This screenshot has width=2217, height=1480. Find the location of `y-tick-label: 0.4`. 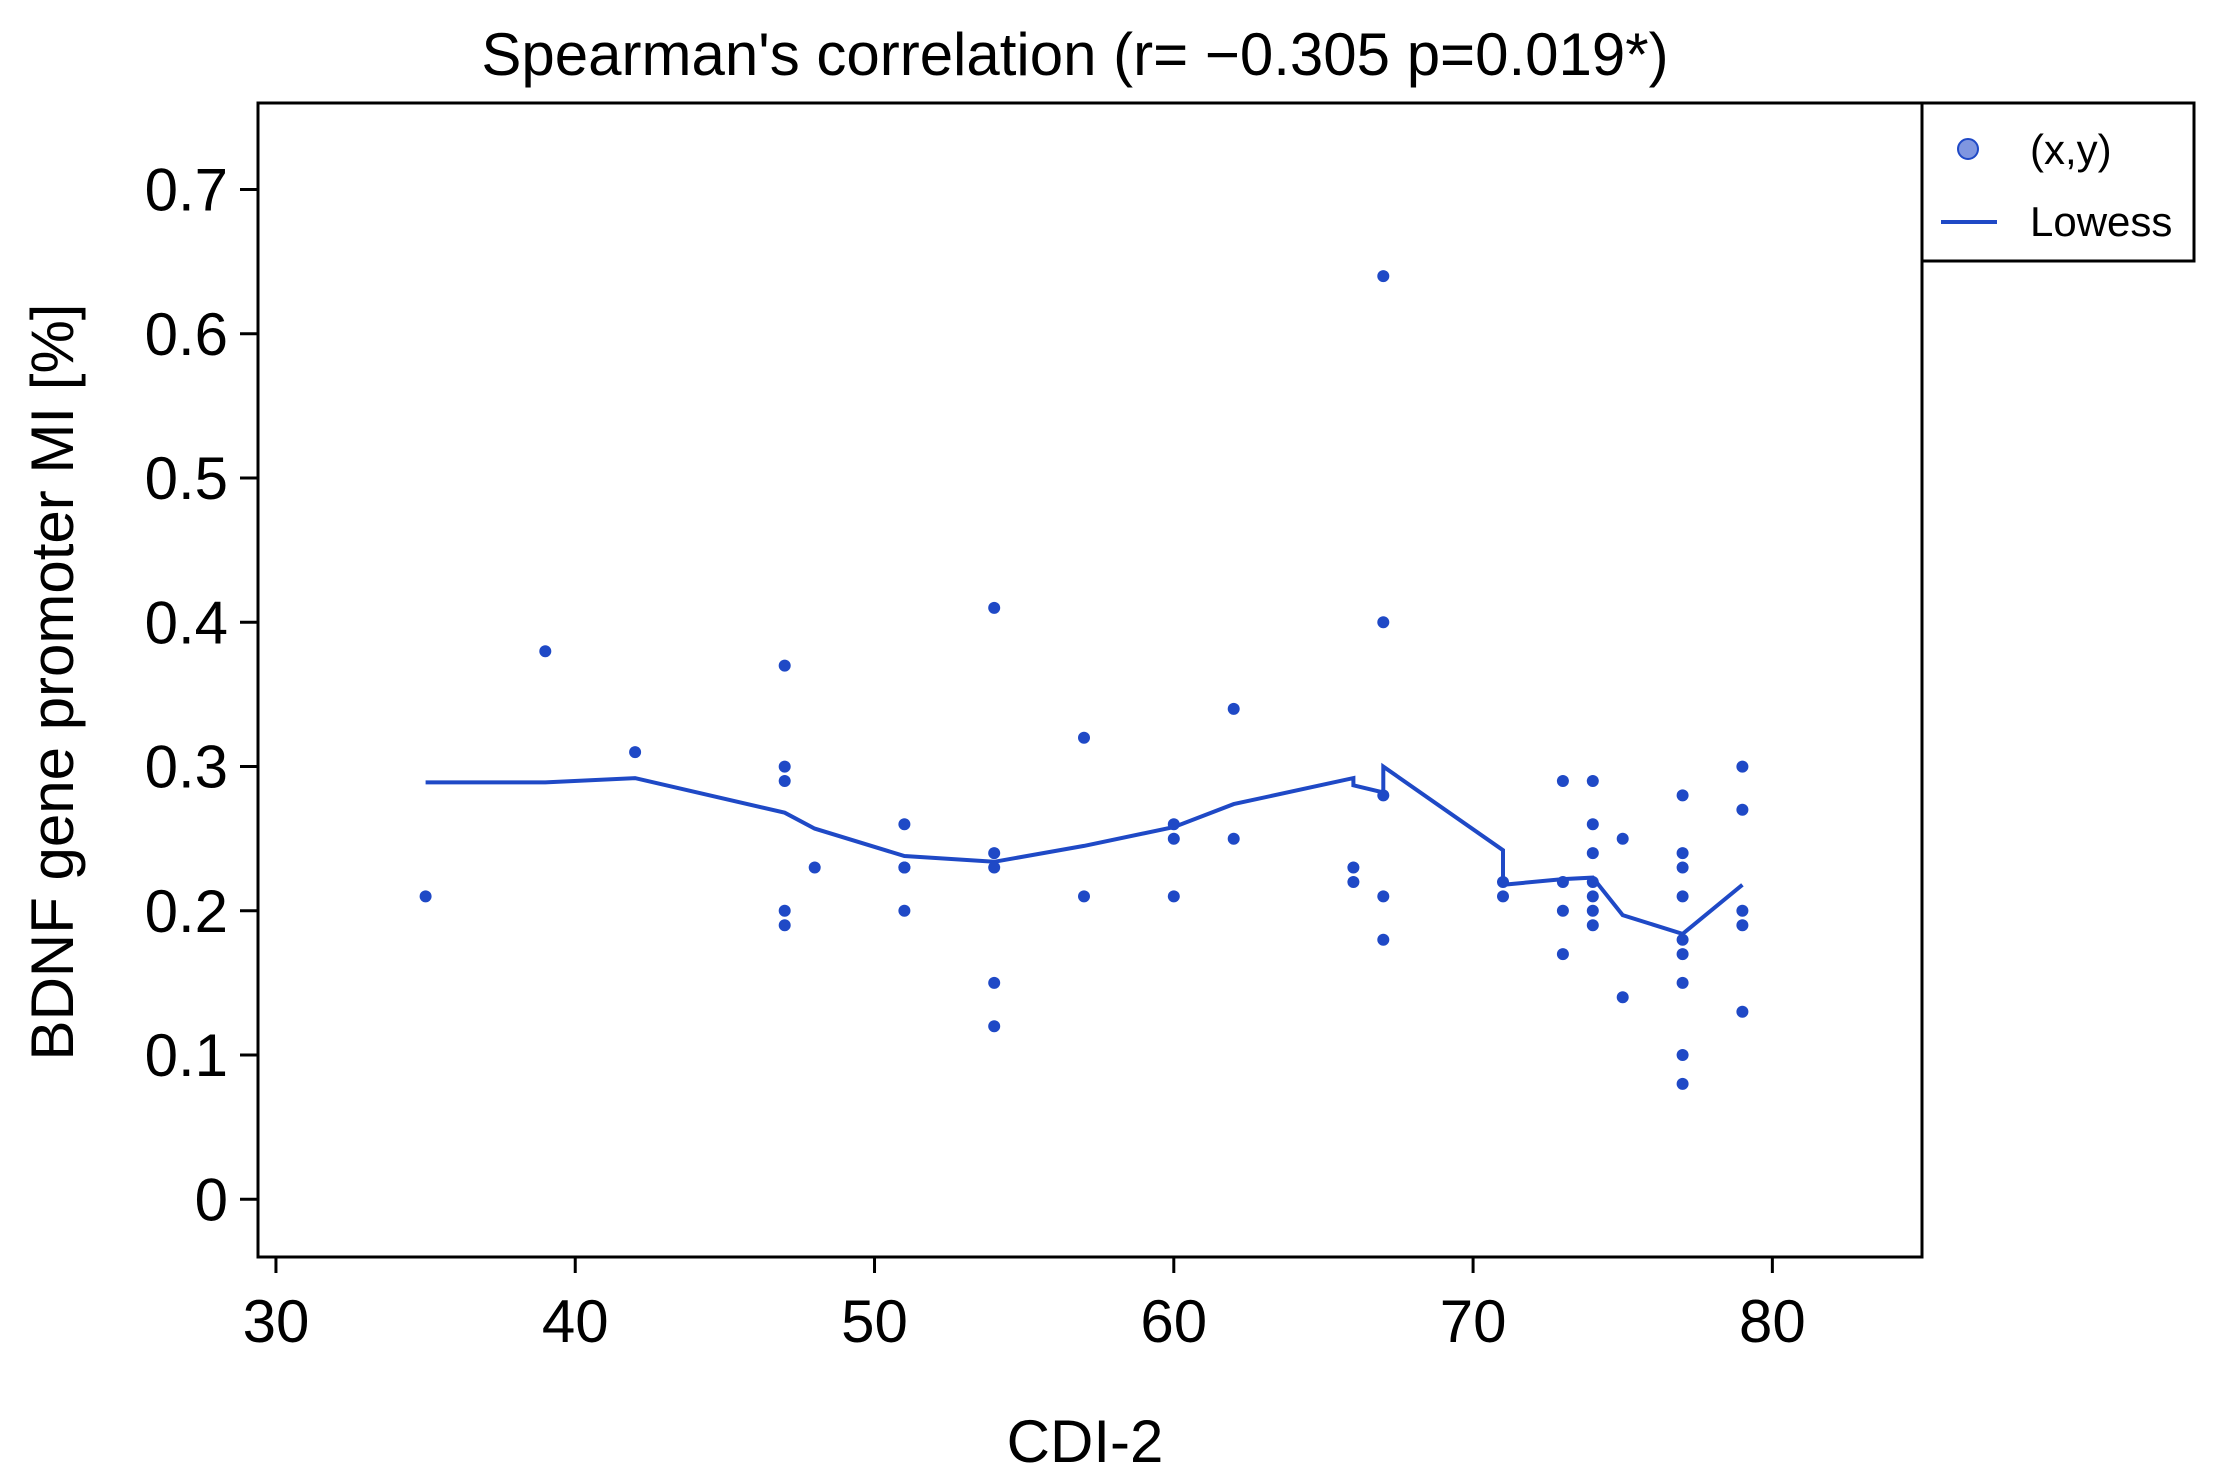

y-tick-label: 0.4 is located at coordinates (186, 622).